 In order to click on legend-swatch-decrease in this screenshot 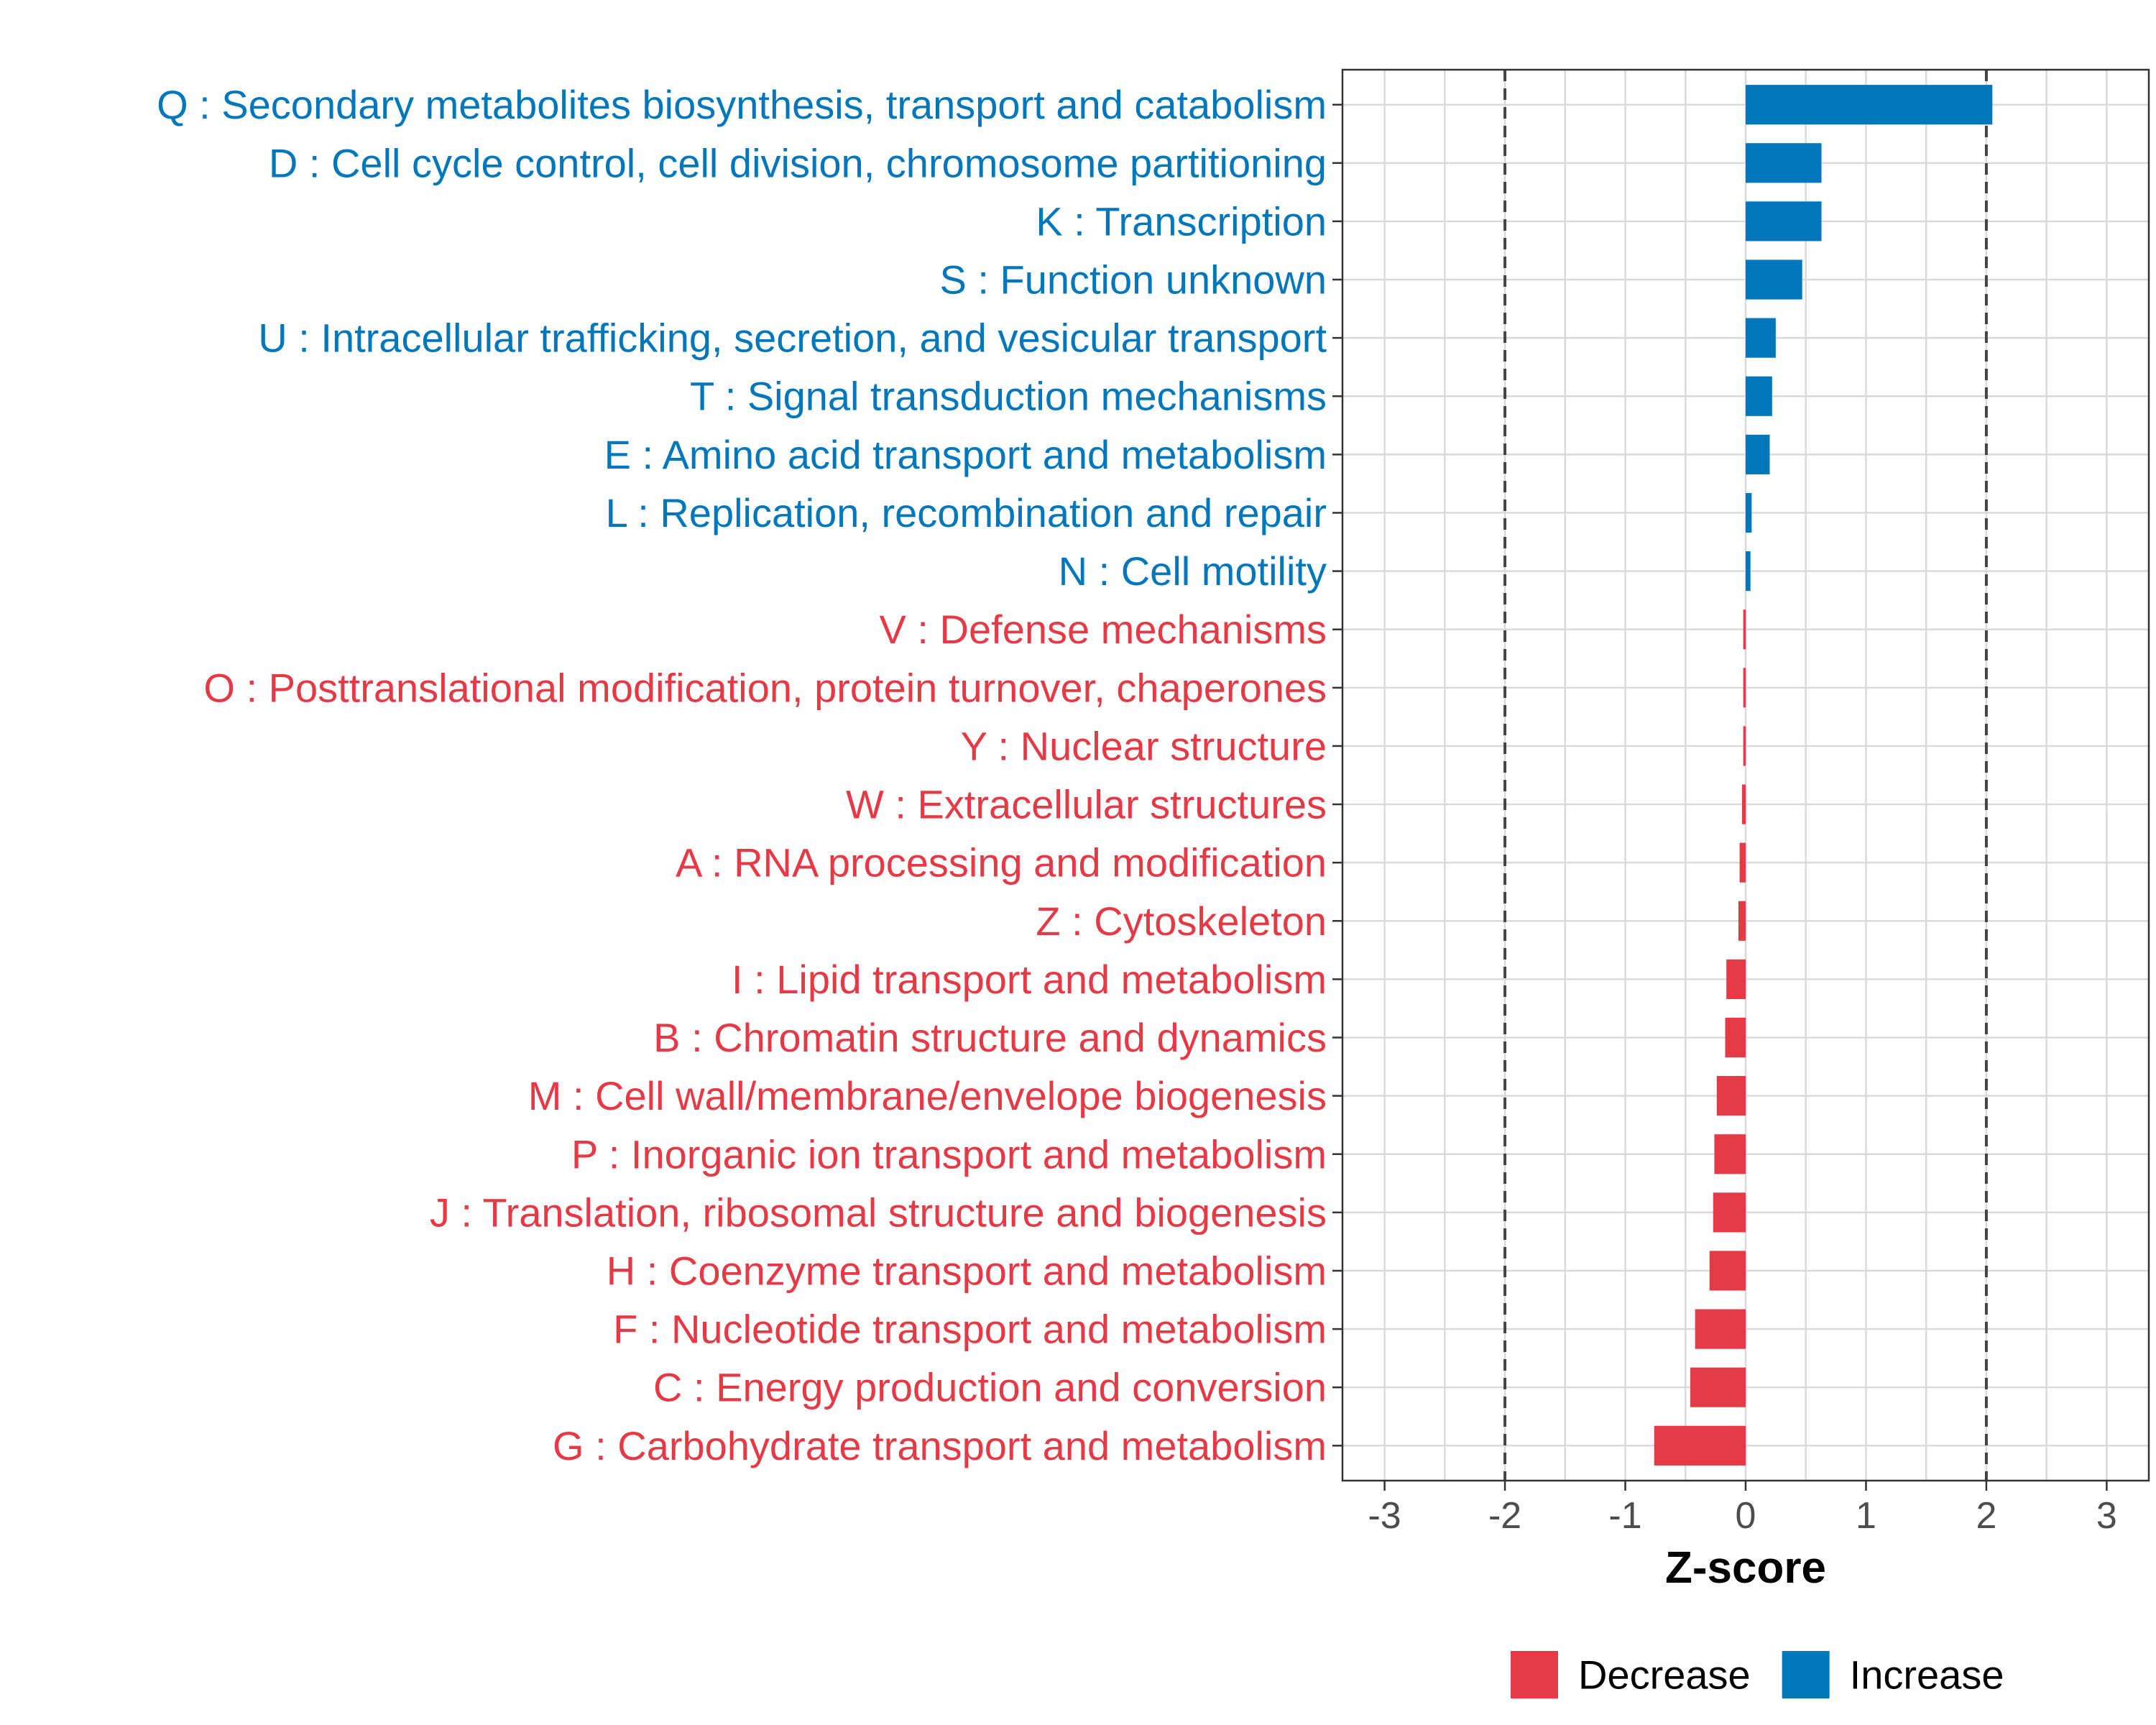, I will do `click(1534, 1674)`.